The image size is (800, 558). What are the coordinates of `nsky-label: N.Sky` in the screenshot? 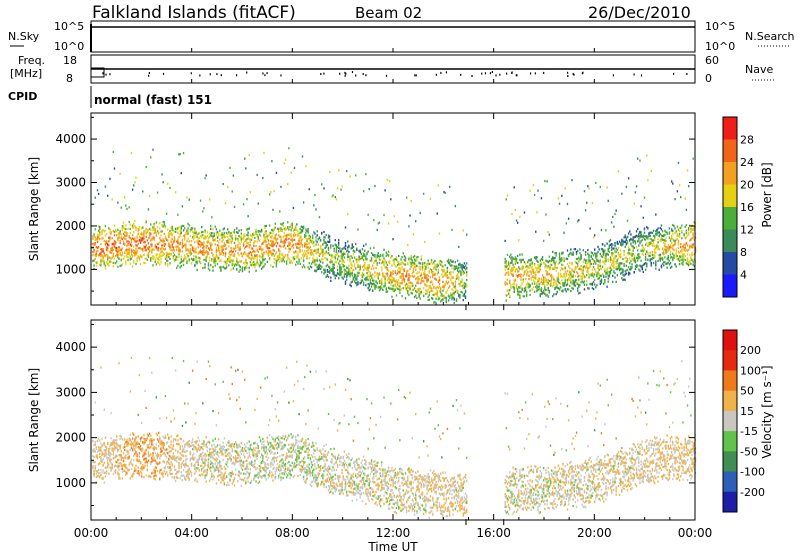 It's located at (24, 36).